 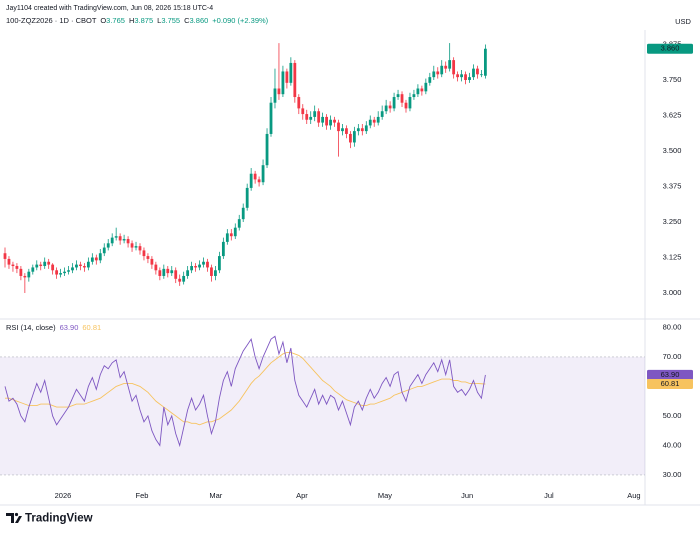 I want to click on y-tick-label: 3.000, so click(x=672, y=292).